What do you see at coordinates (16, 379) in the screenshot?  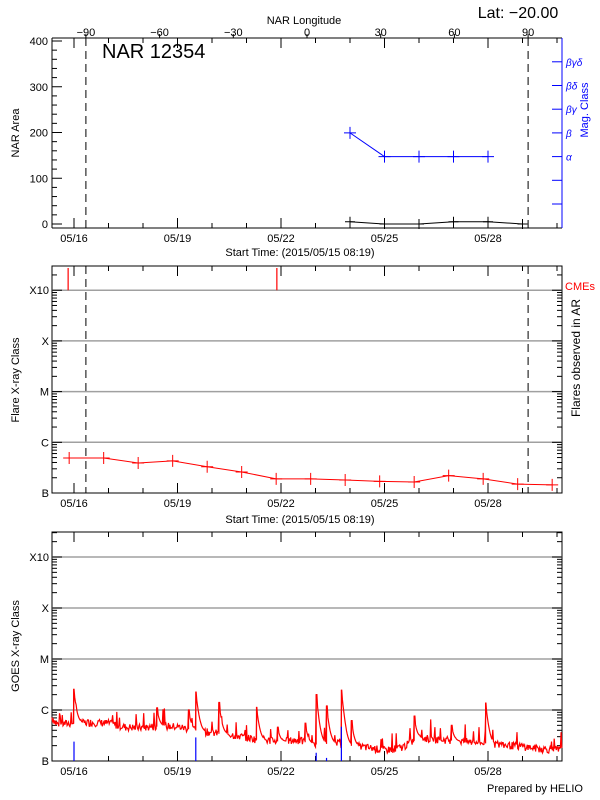 I see `panel2-ylabel: Flare X-ray Class` at bounding box center [16, 379].